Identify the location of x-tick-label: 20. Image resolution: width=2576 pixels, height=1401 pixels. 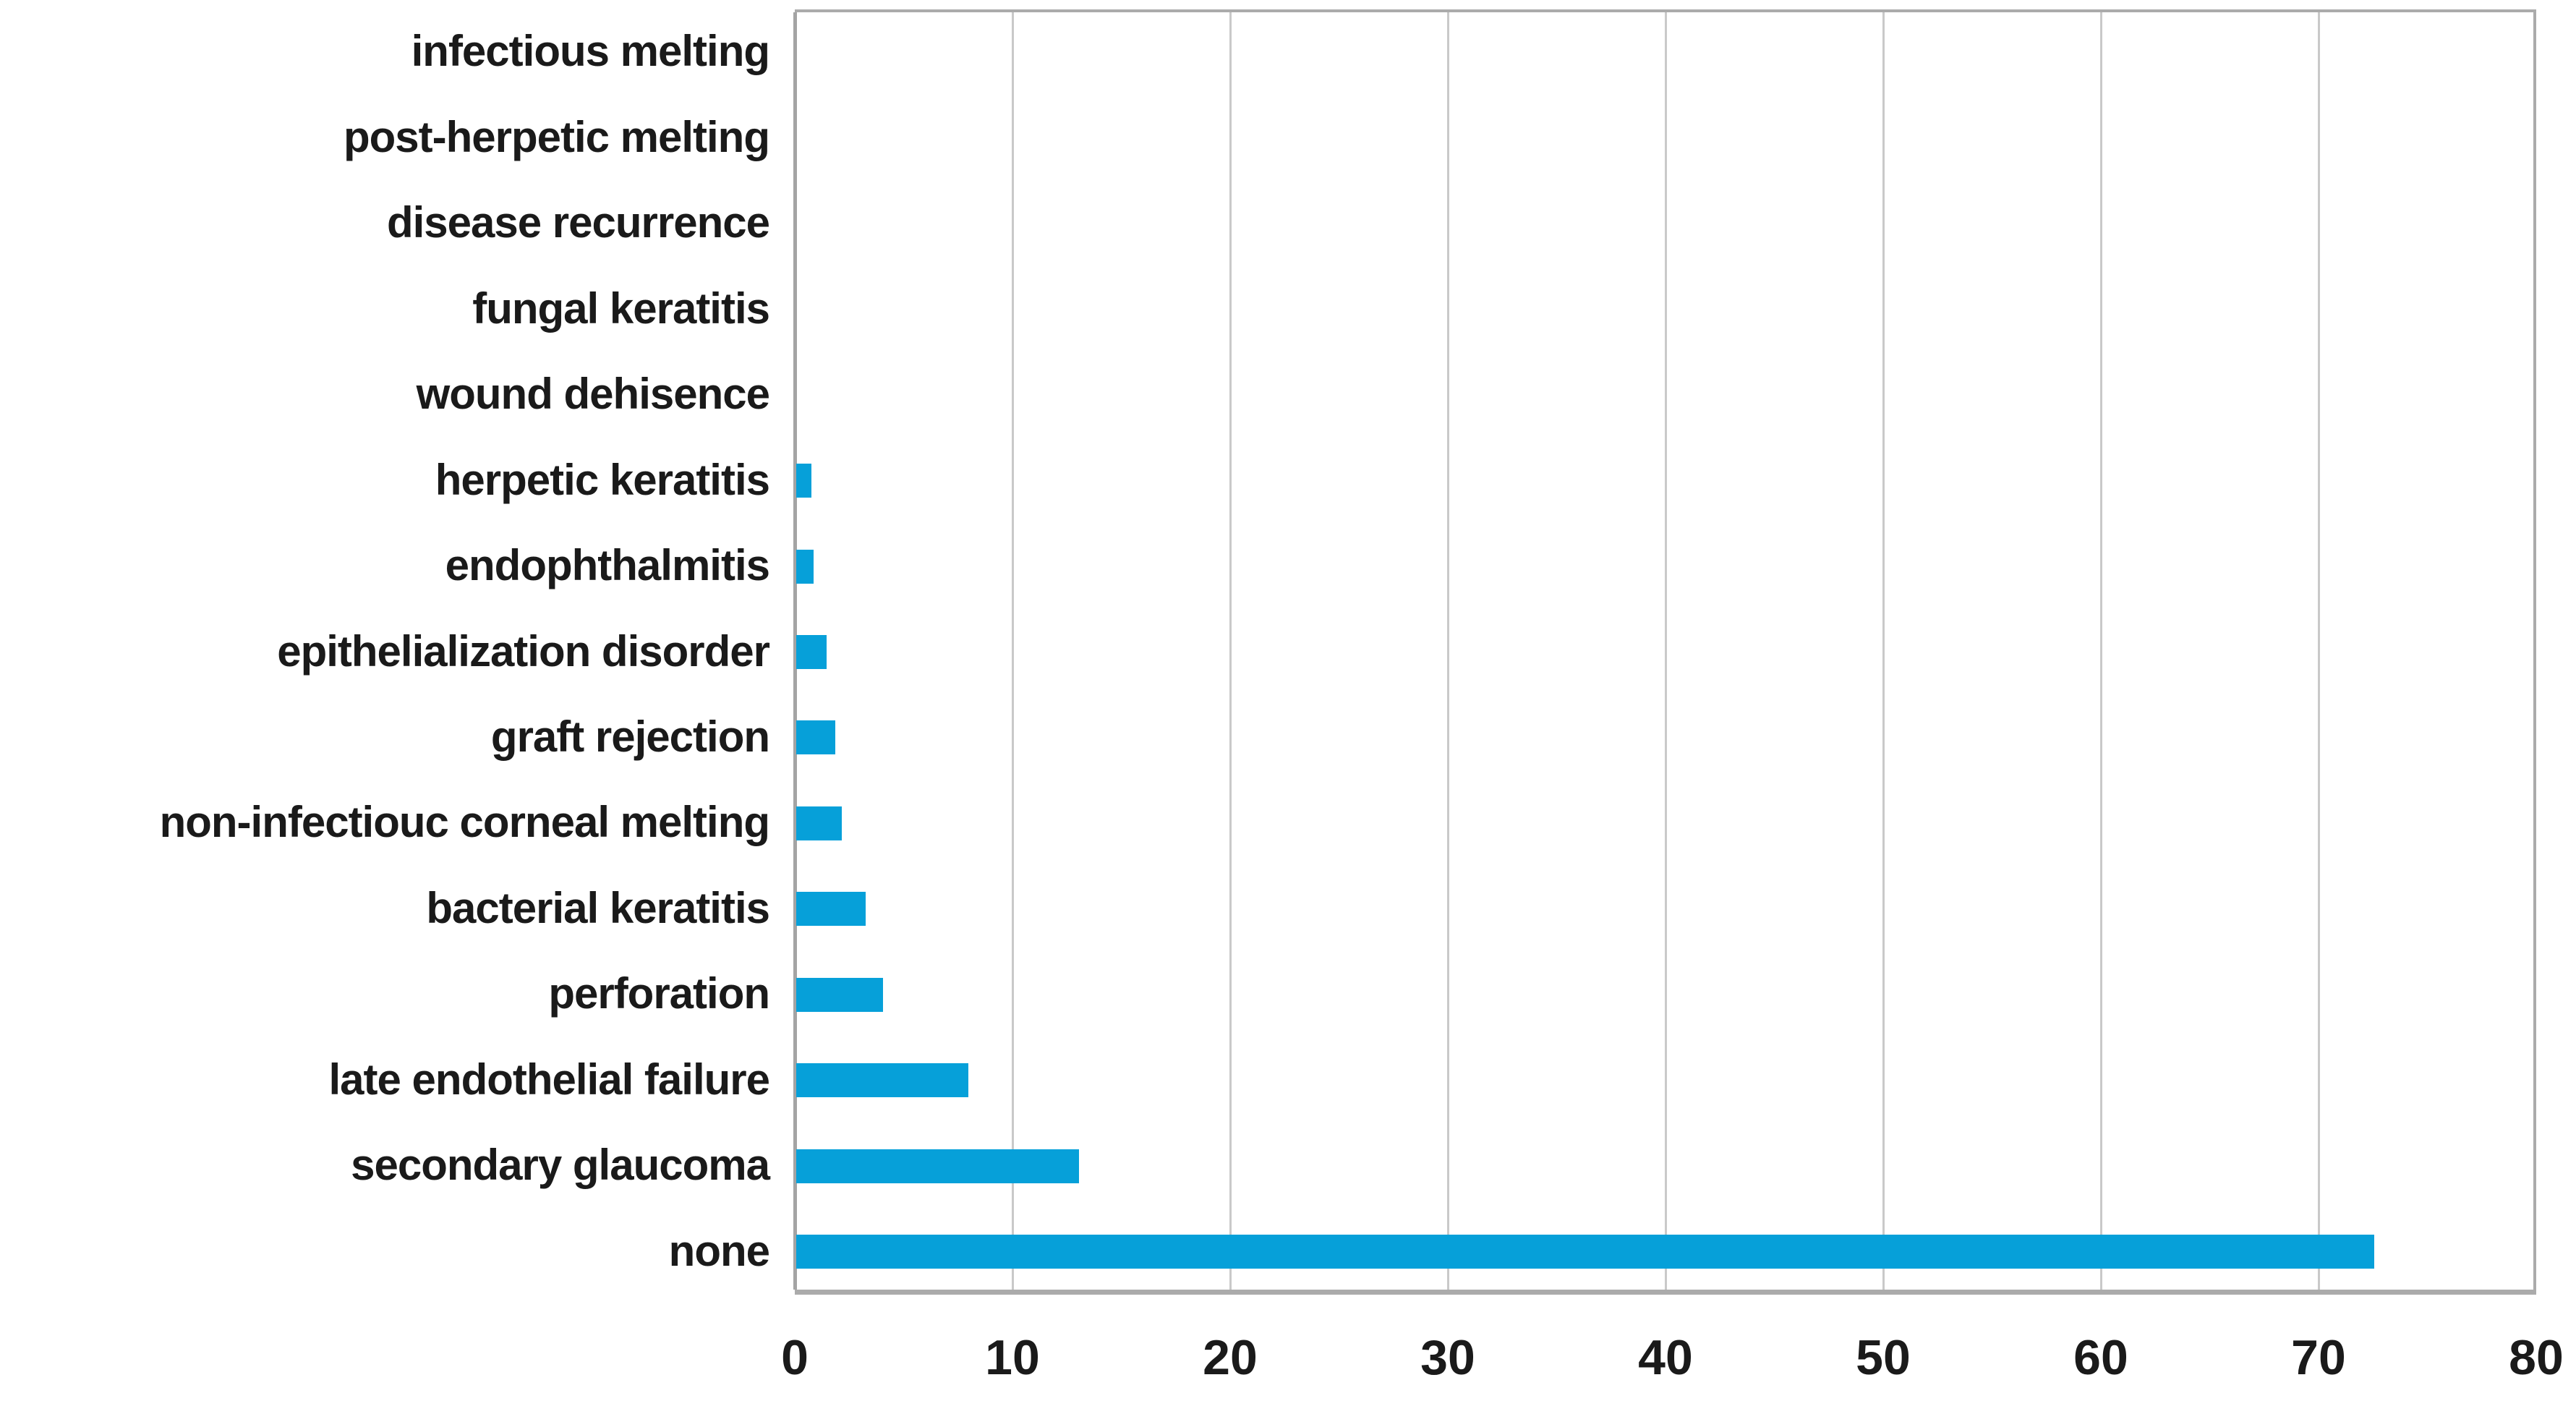
(1230, 1357).